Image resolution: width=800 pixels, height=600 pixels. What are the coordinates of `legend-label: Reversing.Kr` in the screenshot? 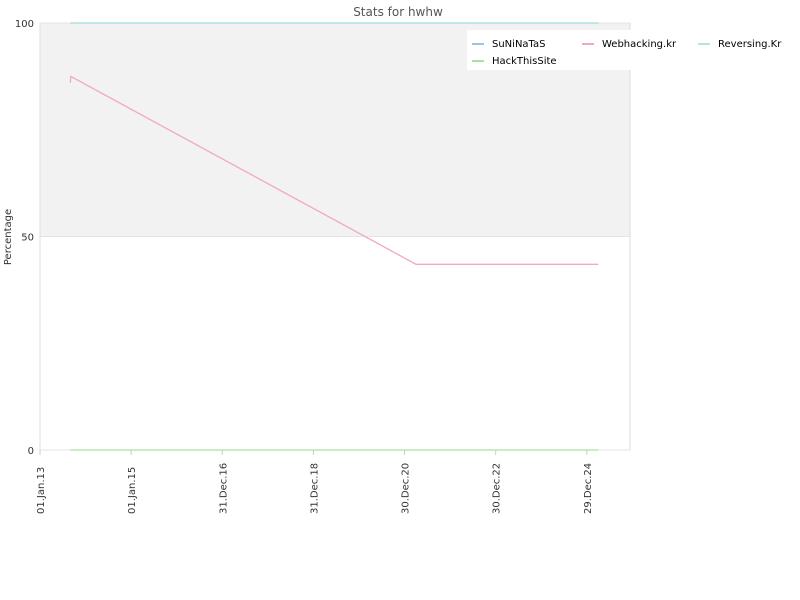 It's located at (750, 44).